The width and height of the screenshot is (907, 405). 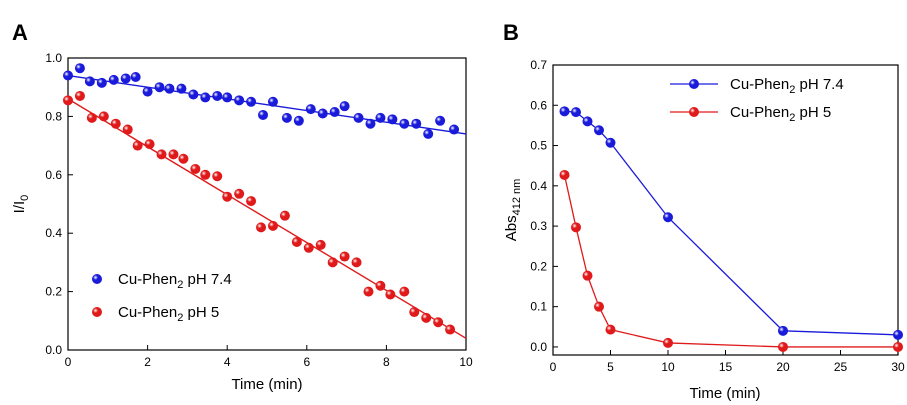 What do you see at coordinates (147, 362) in the screenshot?
I see `x-tick-label-a-1: 2` at bounding box center [147, 362].